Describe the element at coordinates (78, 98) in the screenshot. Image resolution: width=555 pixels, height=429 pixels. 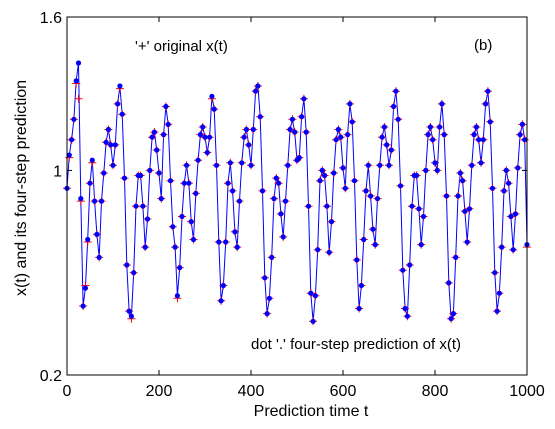
I see `original-plus-marker` at that location.